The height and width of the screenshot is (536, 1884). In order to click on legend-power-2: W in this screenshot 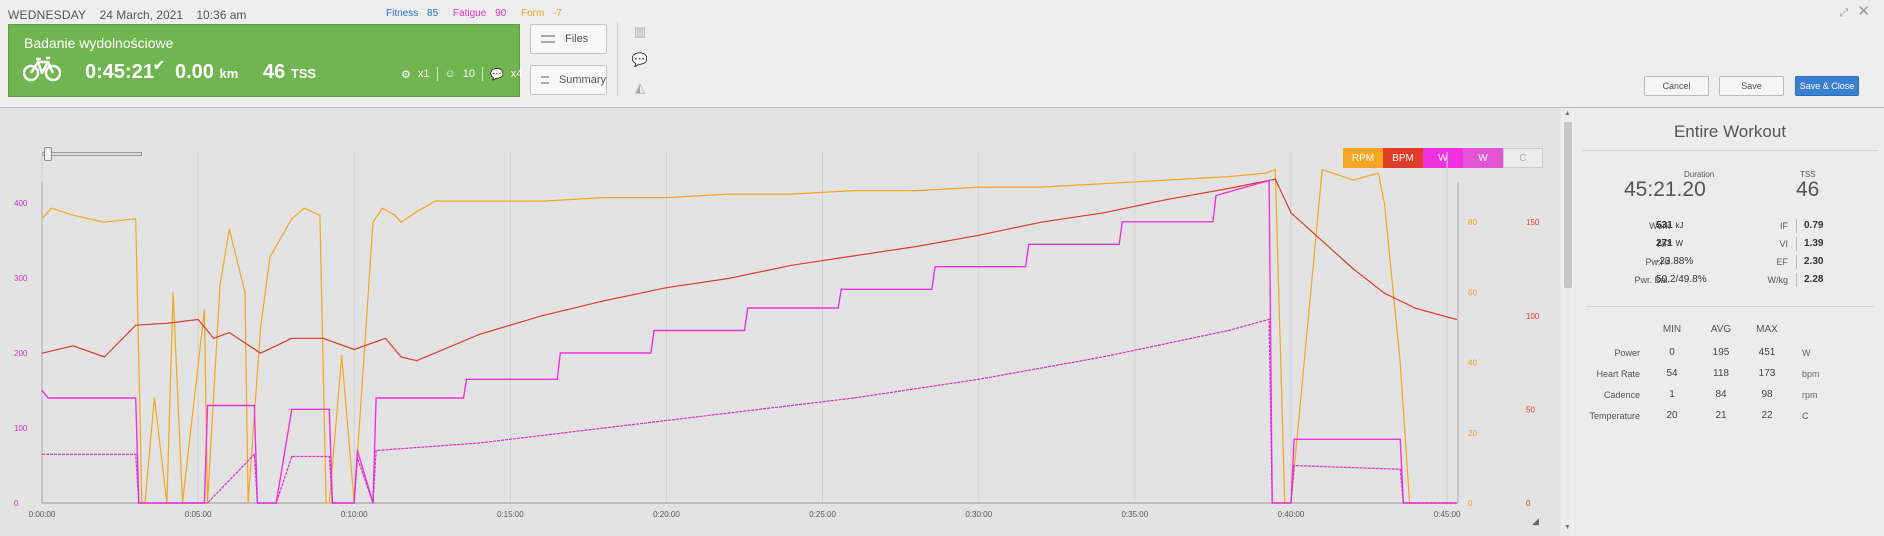, I will do `click(1483, 158)`.